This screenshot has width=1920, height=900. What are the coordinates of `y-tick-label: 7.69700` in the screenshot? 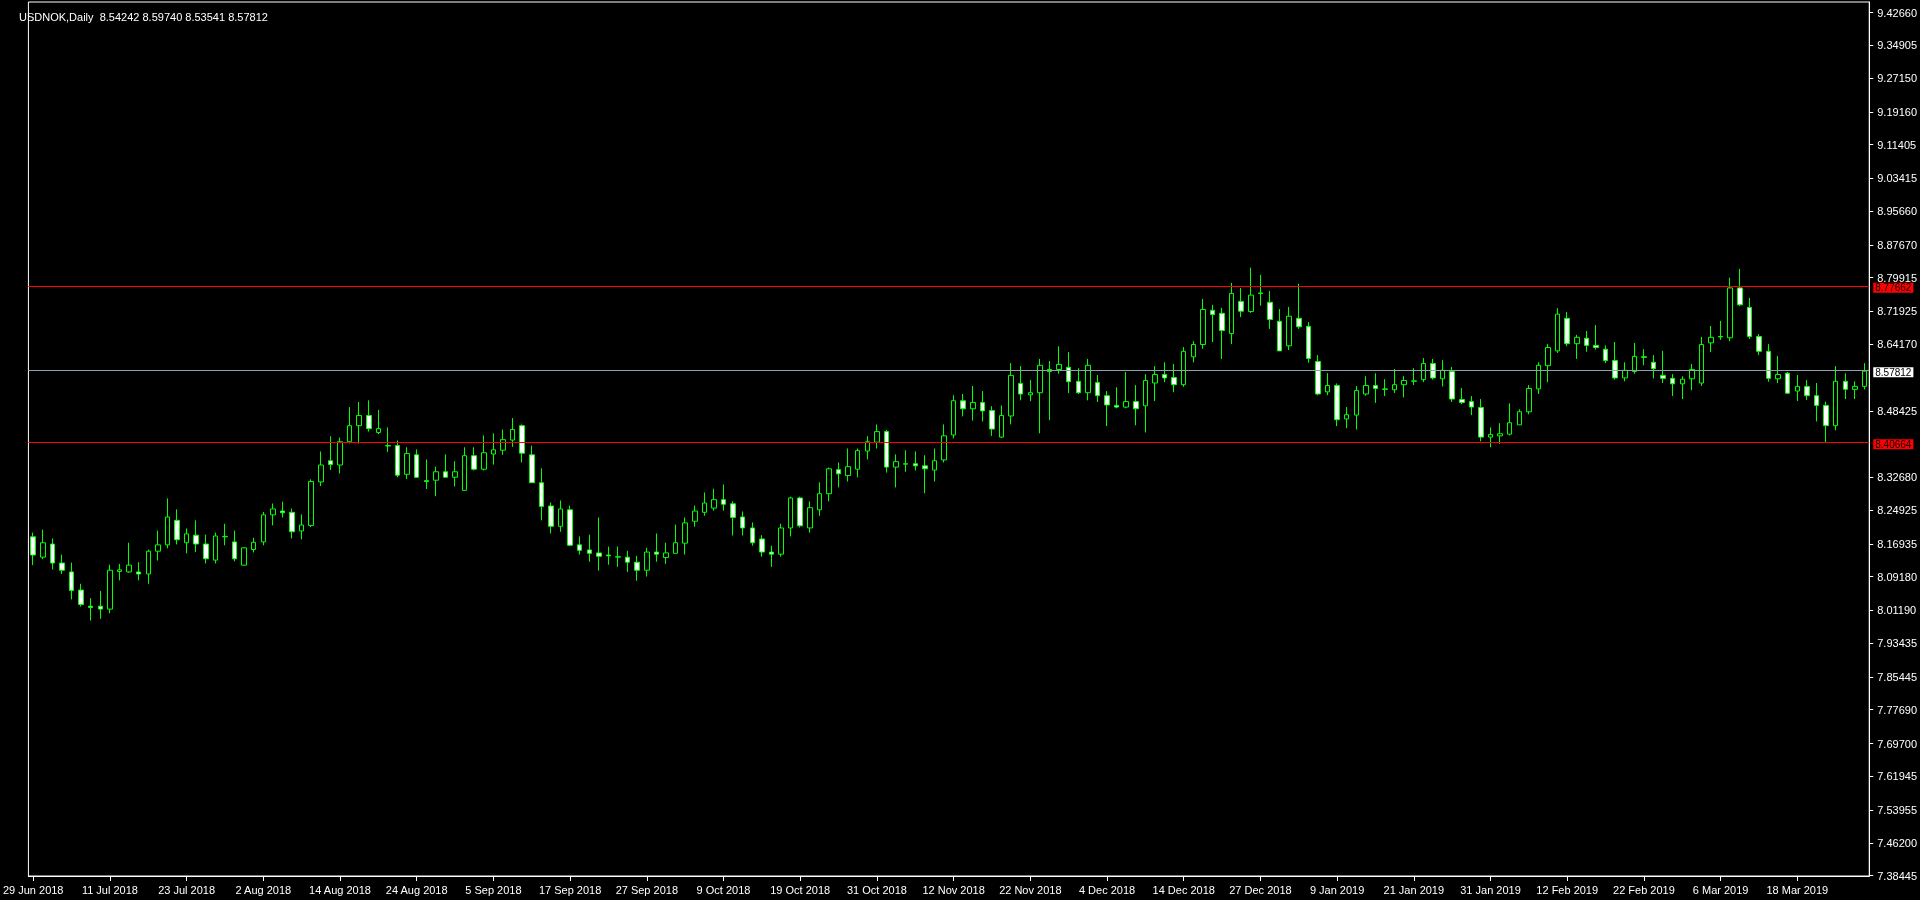 It's located at (1897, 743).